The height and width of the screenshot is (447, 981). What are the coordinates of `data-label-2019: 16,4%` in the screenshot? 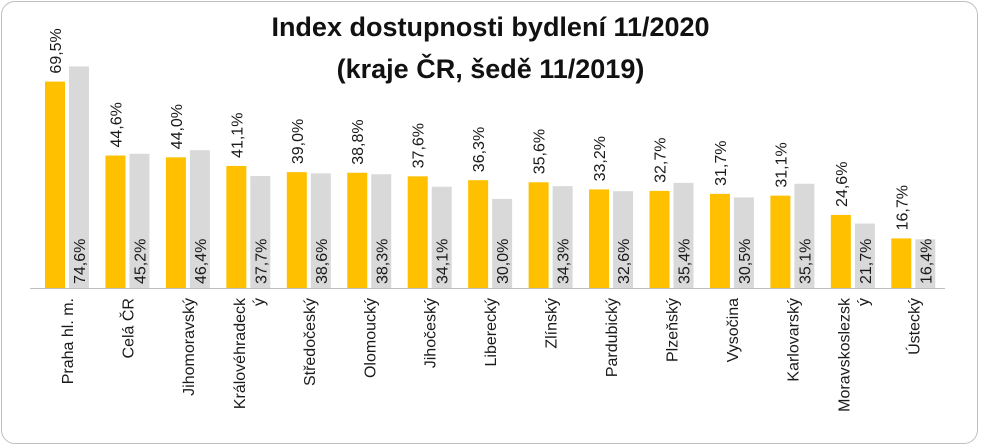 It's located at (926, 261).